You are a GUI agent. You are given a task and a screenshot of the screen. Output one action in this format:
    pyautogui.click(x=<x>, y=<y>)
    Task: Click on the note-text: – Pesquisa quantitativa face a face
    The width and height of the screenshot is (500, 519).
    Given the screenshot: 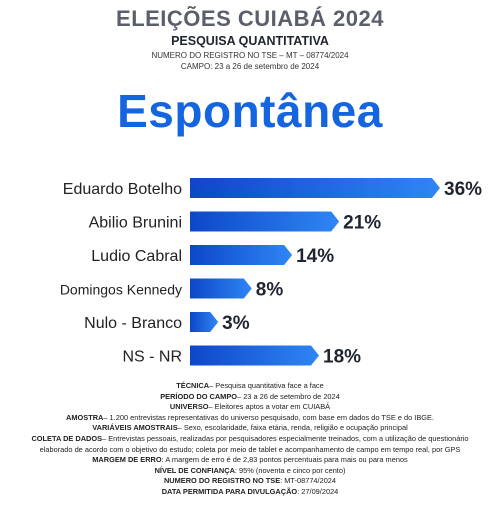 What is the action you would take?
    pyautogui.click(x=266, y=385)
    